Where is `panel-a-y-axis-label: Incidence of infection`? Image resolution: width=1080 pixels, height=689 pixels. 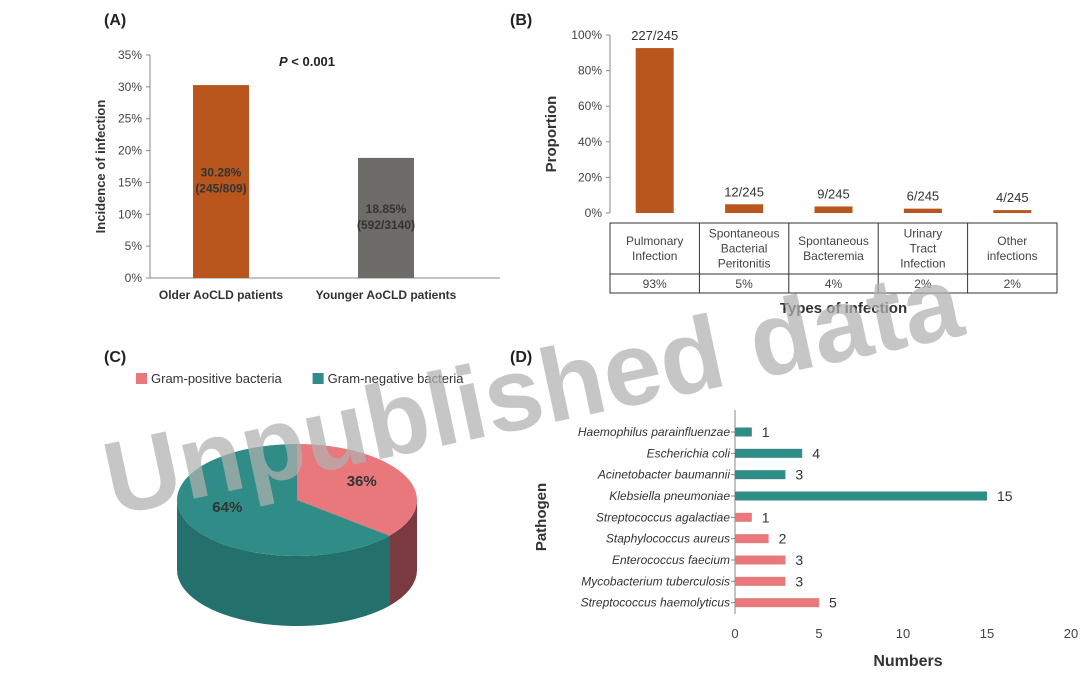
panel-a-y-axis-label: Incidence of infection is located at coordinates (100, 167).